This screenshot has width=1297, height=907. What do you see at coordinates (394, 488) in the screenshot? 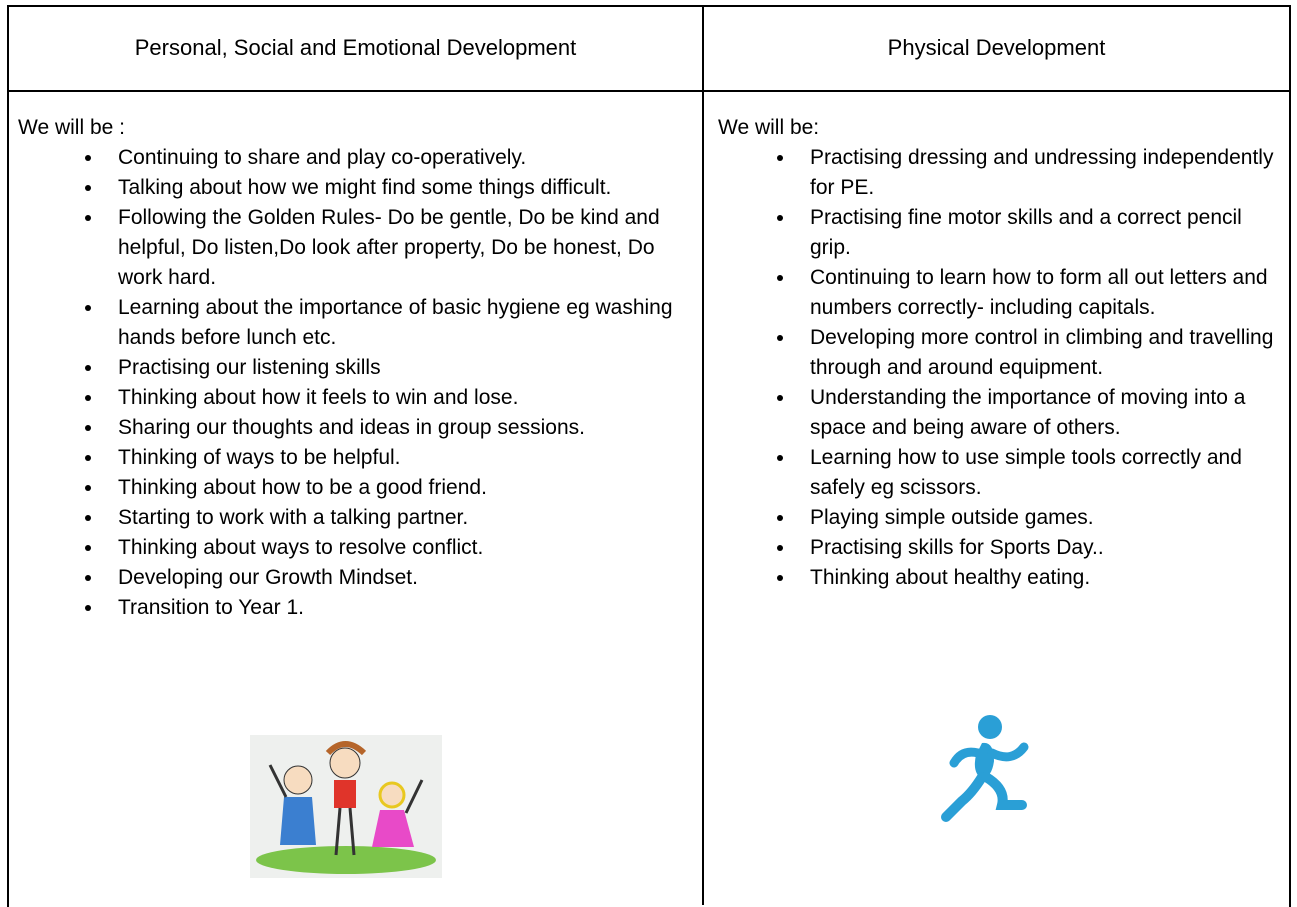
I see `list-item: Thinking about how to be a good friend.` at bounding box center [394, 488].